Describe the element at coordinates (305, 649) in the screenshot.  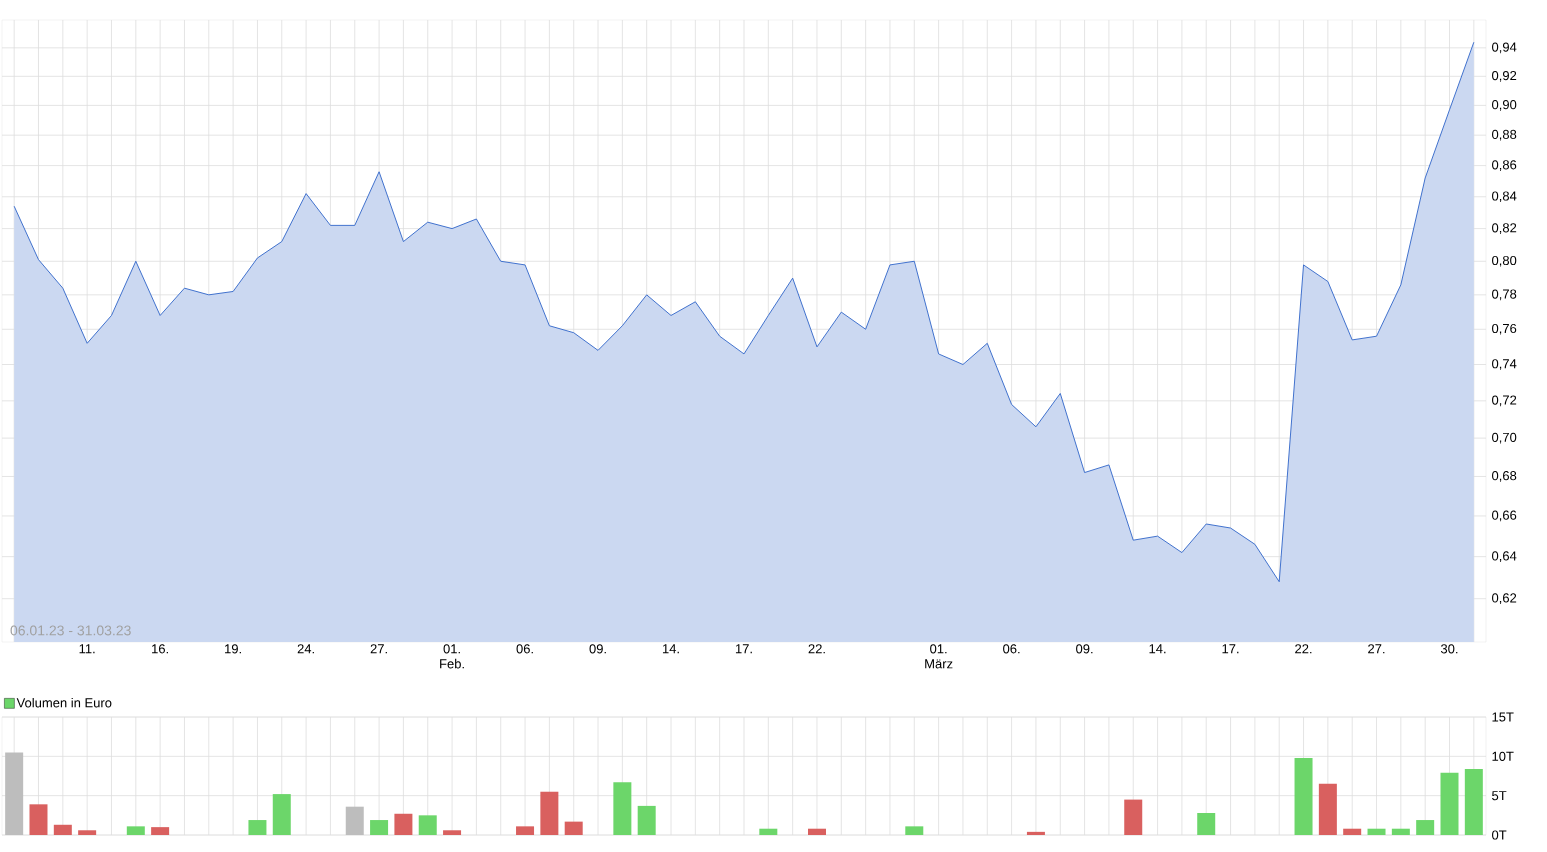
I see `x-tick-label: 24.` at that location.